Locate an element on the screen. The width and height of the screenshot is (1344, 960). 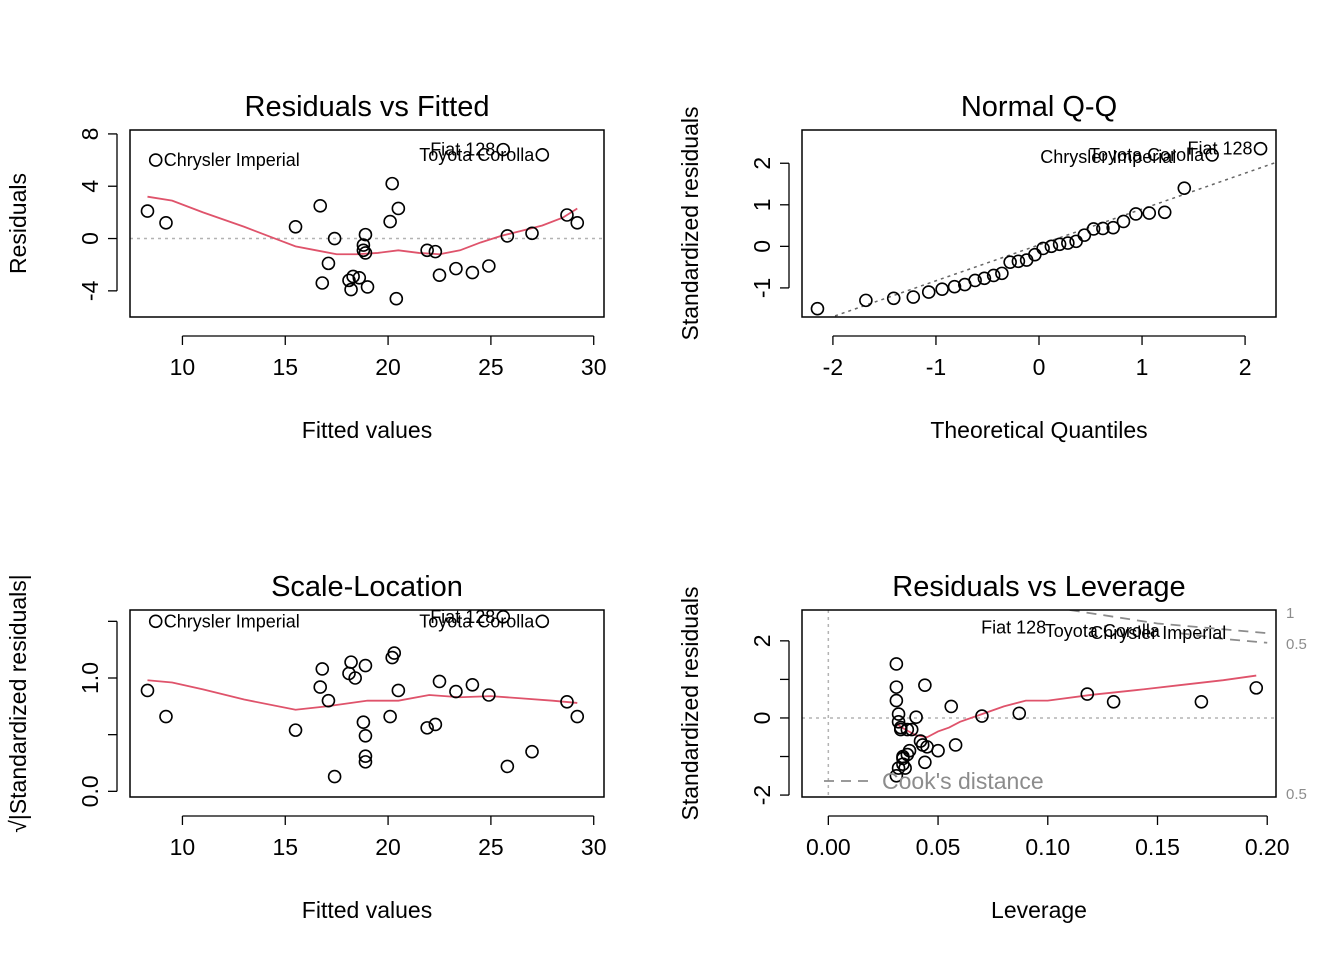
panel-title: Residuals vs Fitted is located at coordinates (367, 107).